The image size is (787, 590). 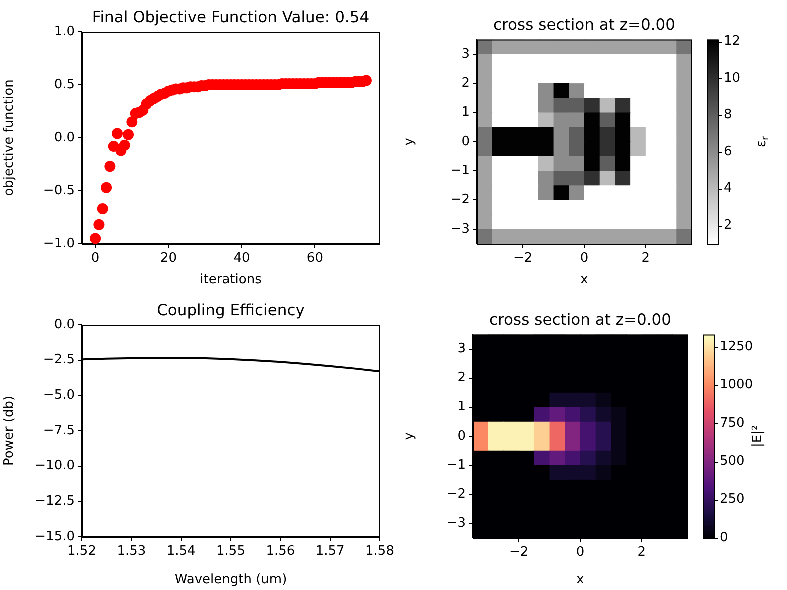 What do you see at coordinates (55, 466) in the screenshot?
I see `y-tick-label: −10.0` at bounding box center [55, 466].